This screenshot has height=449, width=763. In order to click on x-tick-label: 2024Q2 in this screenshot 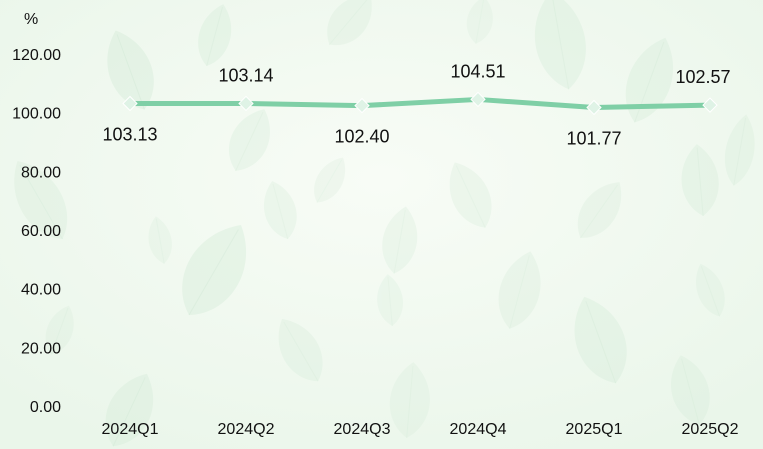, I will do `click(246, 429)`.